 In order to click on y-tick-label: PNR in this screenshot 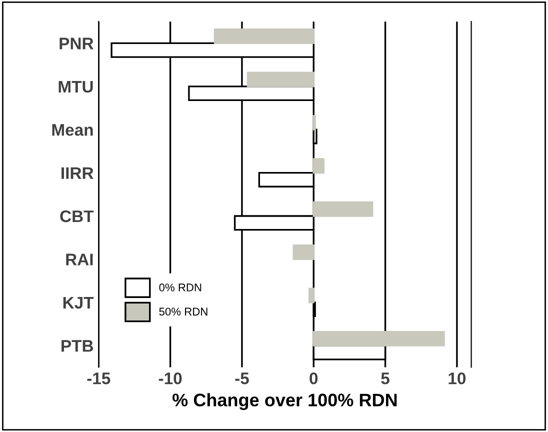, I will do `click(77, 44)`.